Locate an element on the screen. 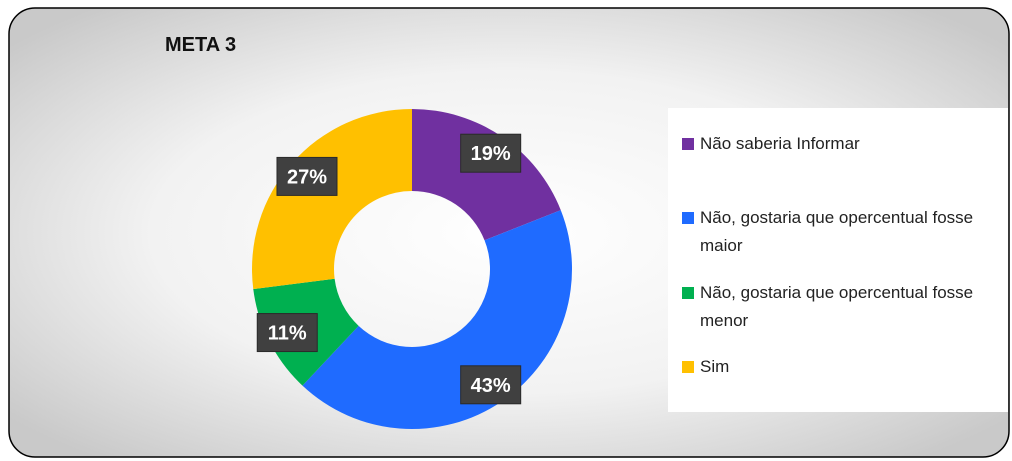 This screenshot has height=461, width=1012. data-label: 19% is located at coordinates (491, 154).